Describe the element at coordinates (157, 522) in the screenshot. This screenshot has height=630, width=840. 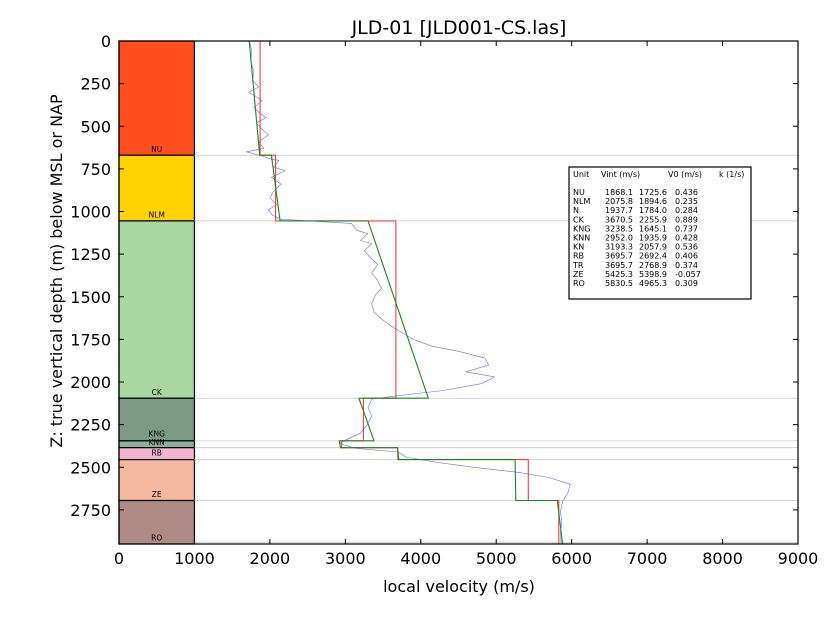
I see `unit-block-ro` at that location.